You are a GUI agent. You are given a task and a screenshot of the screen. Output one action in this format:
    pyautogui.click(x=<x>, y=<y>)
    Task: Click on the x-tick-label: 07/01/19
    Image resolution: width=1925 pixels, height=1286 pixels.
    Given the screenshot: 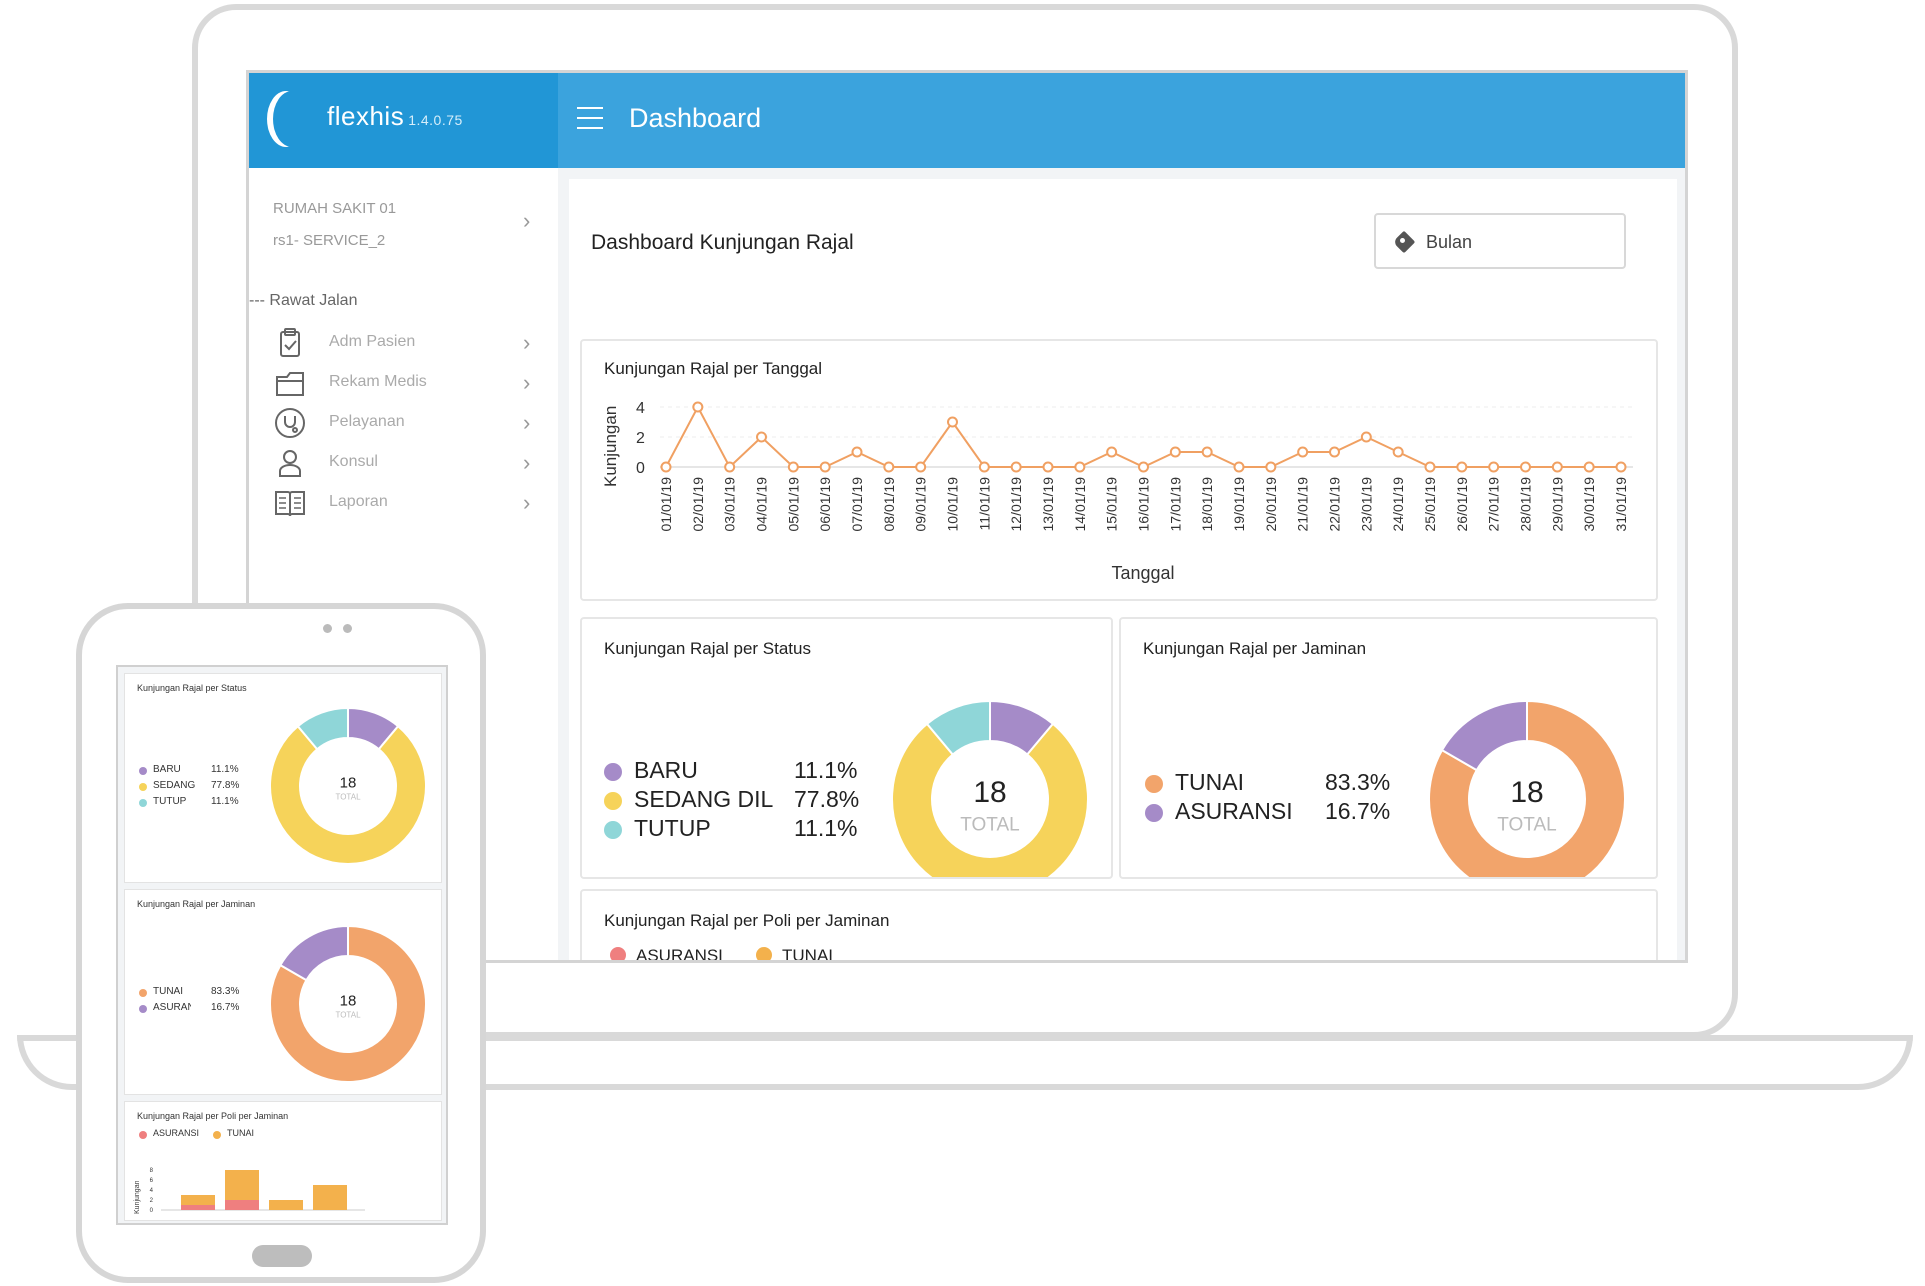 What is the action you would take?
    pyautogui.click(x=857, y=504)
    